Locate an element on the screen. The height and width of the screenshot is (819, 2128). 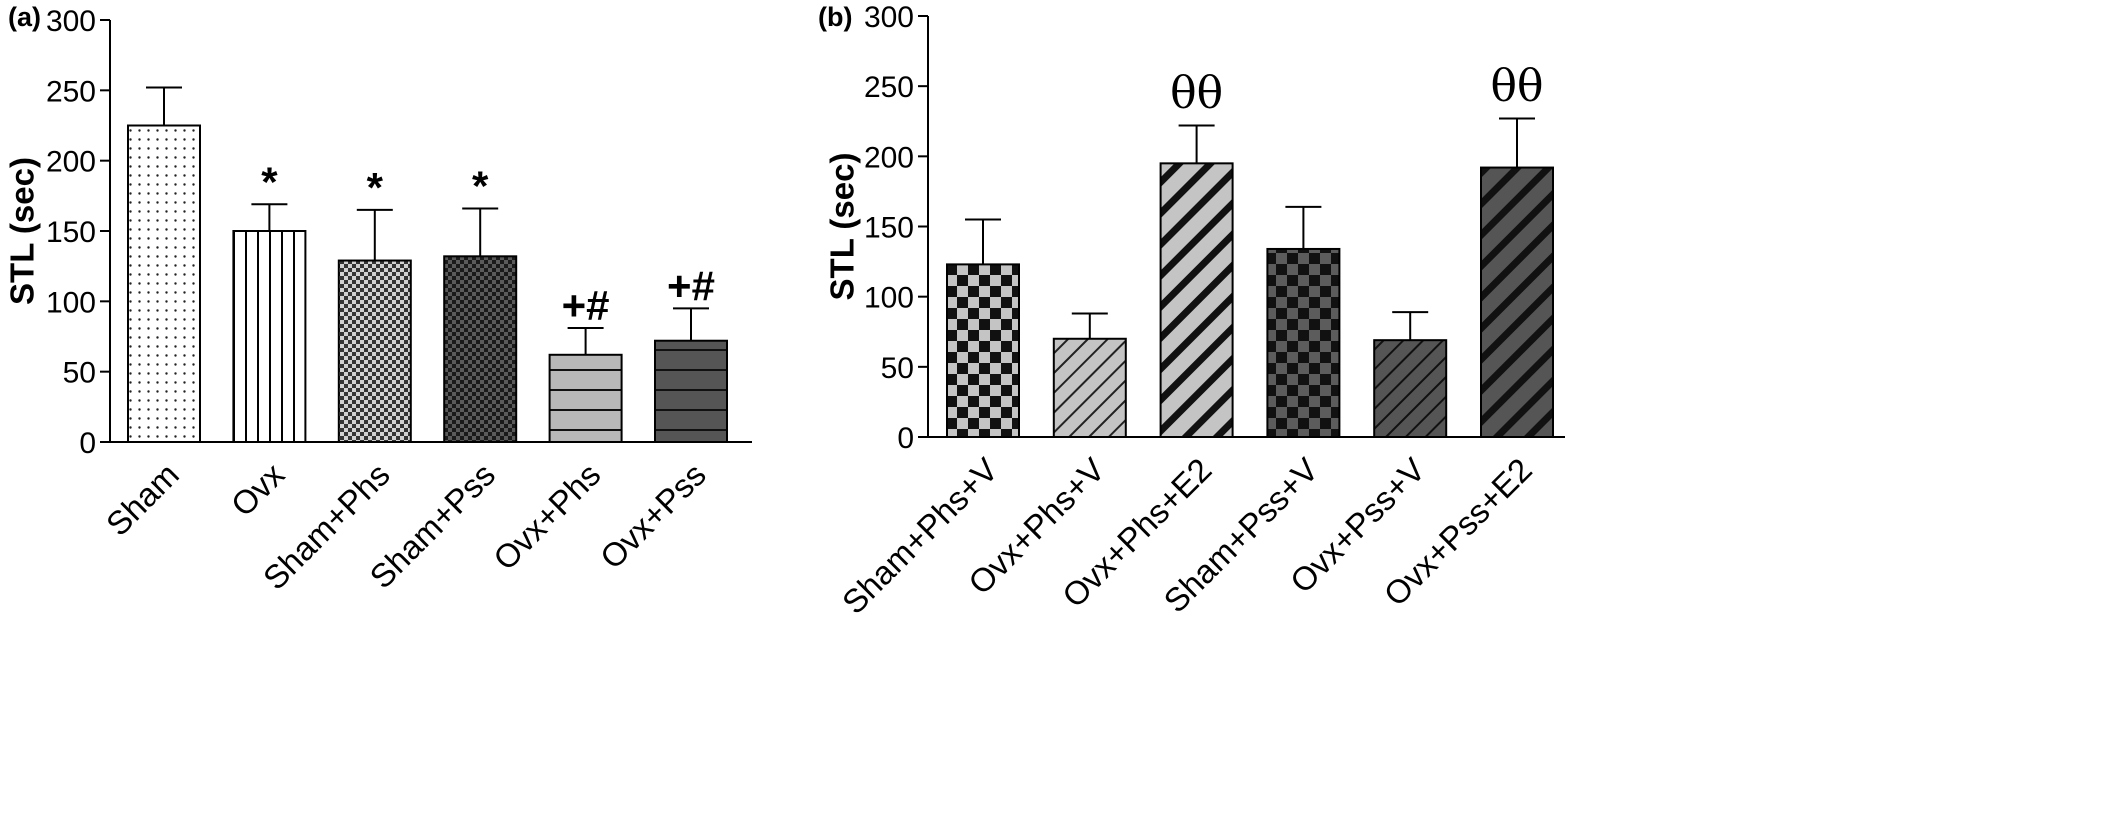
x-tick-label: Ovx+Pss is located at coordinates (653, 516).